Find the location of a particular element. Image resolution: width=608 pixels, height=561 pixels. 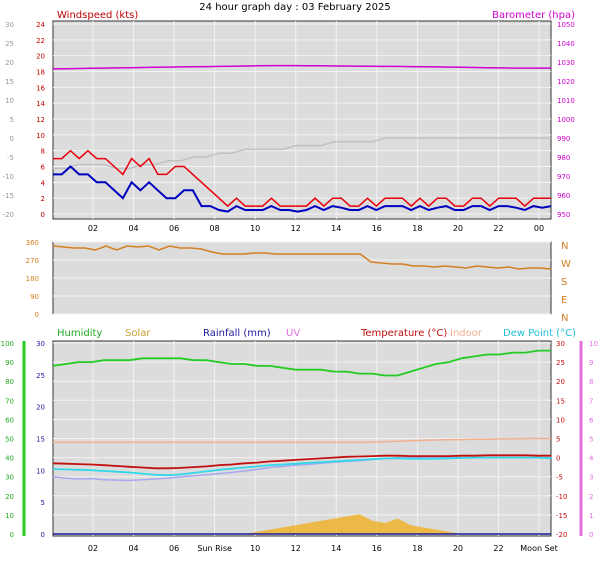

wind-tick-label: 20 is located at coordinates (40, 57).